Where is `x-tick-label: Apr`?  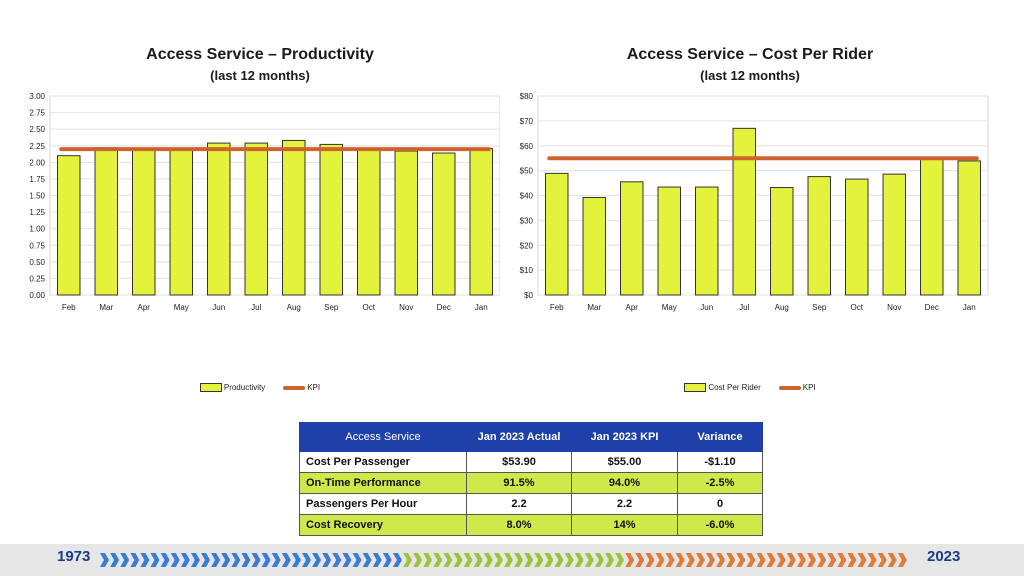
x-tick-label: Apr is located at coordinates (144, 307).